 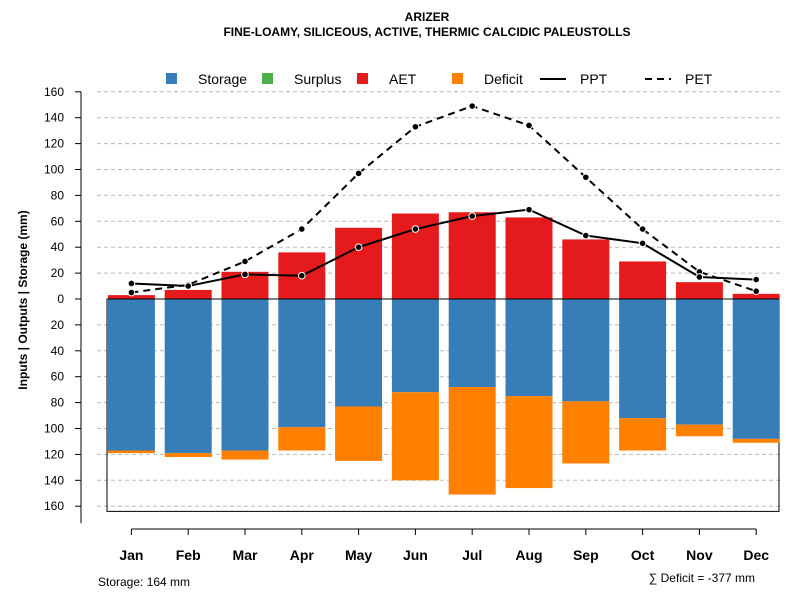 I want to click on ppt-line, so click(x=444, y=248).